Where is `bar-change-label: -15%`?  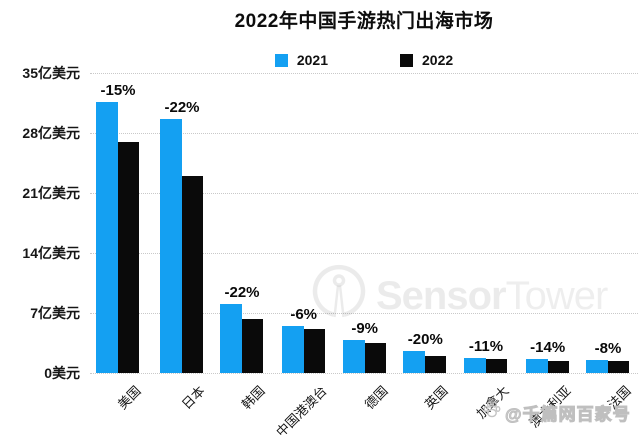 bar-change-label: -15% is located at coordinates (118, 91).